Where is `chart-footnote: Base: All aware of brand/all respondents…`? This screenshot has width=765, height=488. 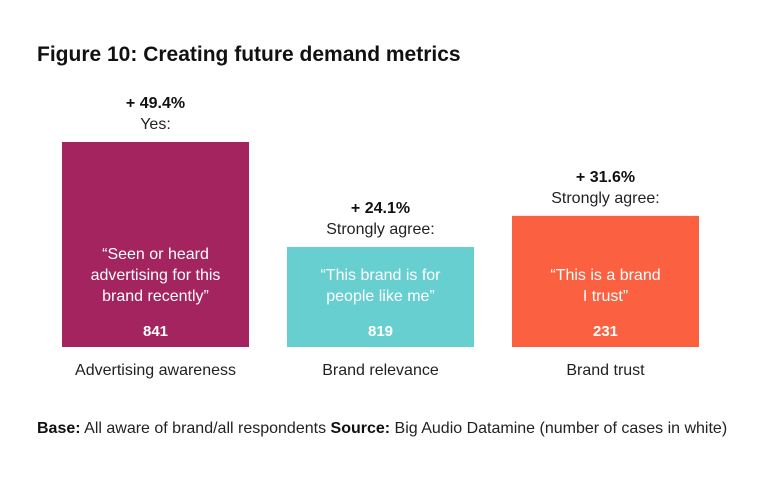 chart-footnote: Base: All aware of brand/all respondents… is located at coordinates (387, 429).